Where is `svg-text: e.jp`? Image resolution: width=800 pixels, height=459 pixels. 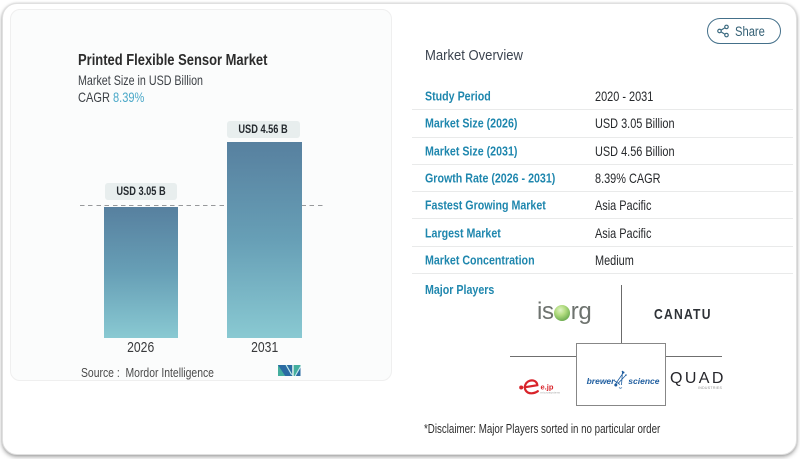
svg-text: e.jp is located at coordinates (547, 386).